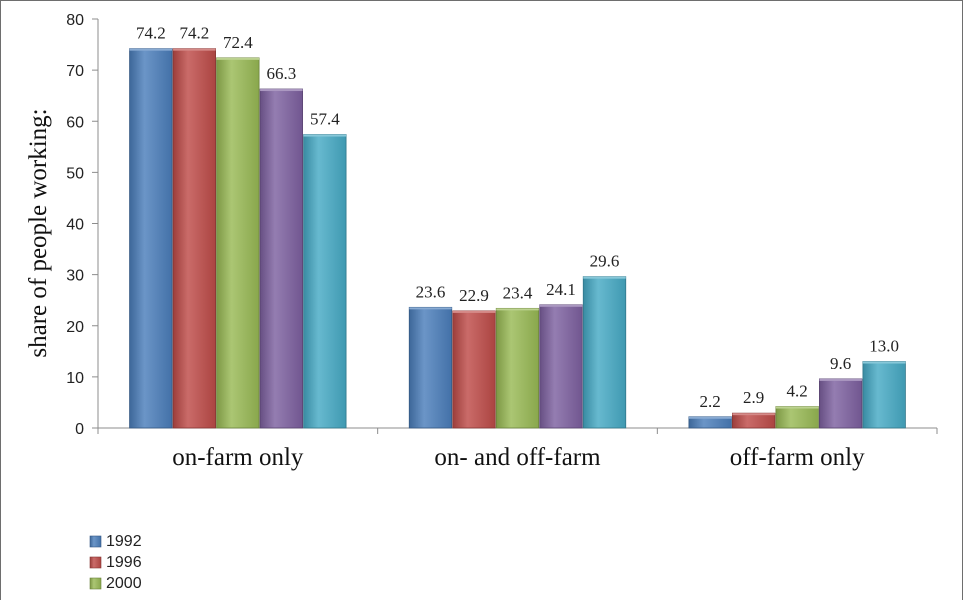 Image resolution: width=963 pixels, height=601 pixels. I want to click on y-axis: 0 10 20 30 40 50 60 70 80, so click(82, 225).